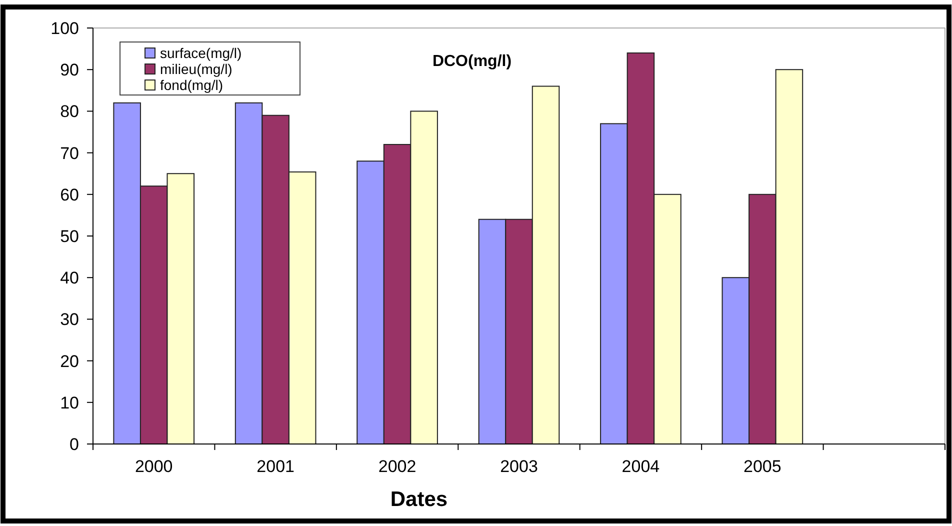  Describe the element at coordinates (192, 84) in the screenshot. I see `legend-label: fond(mg/l)` at that location.